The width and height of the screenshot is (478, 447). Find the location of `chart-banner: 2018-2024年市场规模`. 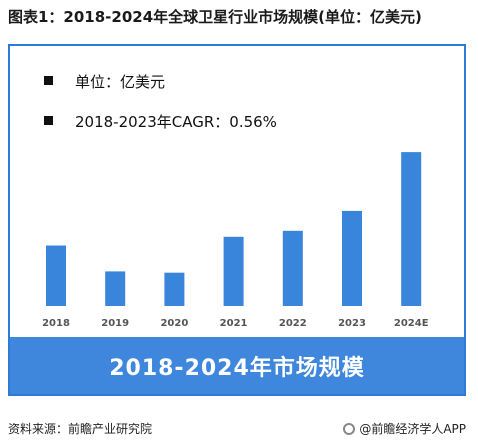

chart-banner: 2018-2024年市场规模 is located at coordinates (237, 365).